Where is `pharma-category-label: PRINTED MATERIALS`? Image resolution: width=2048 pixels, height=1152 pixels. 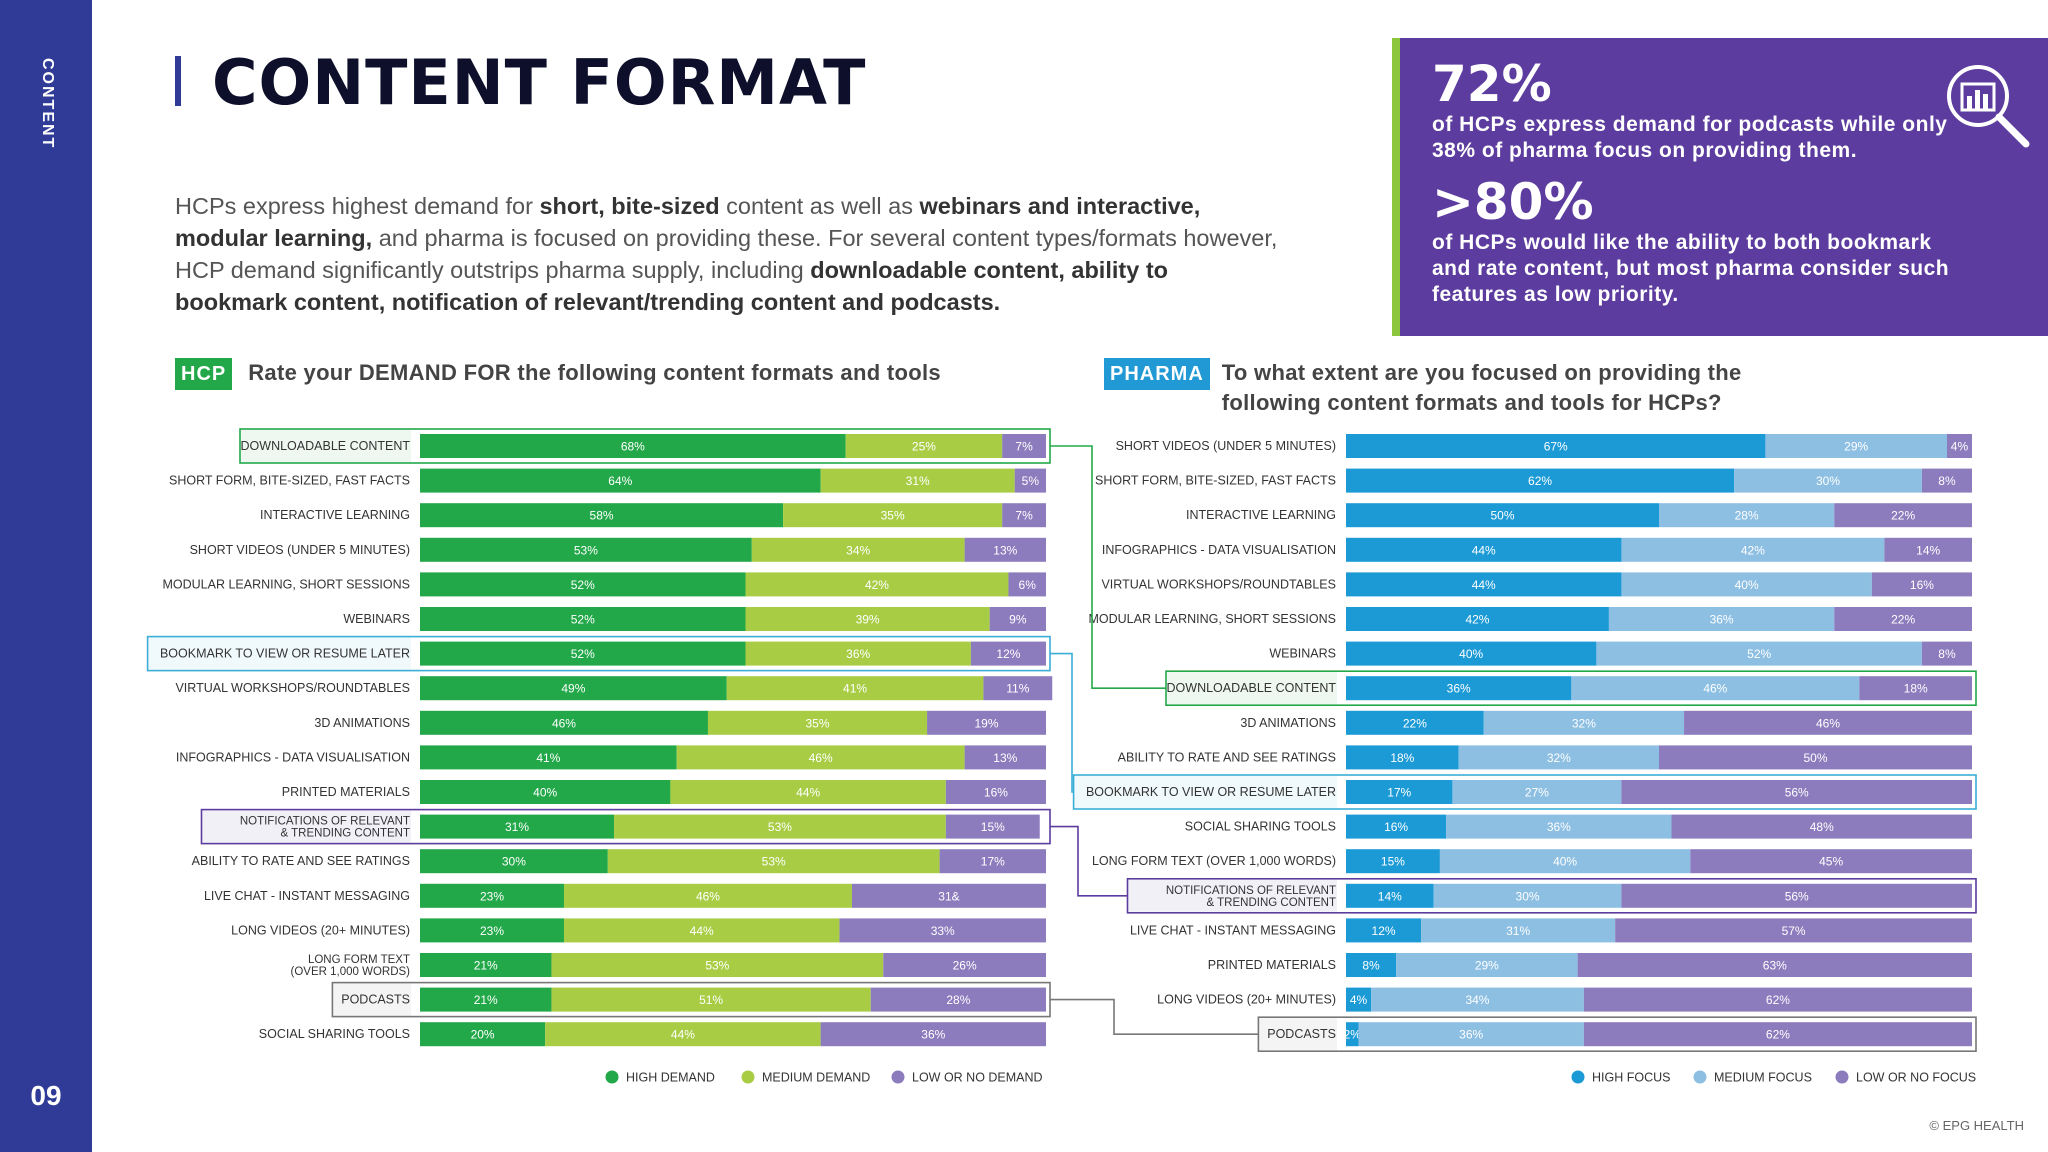 pharma-category-label: PRINTED MATERIALS is located at coordinates (1272, 965).